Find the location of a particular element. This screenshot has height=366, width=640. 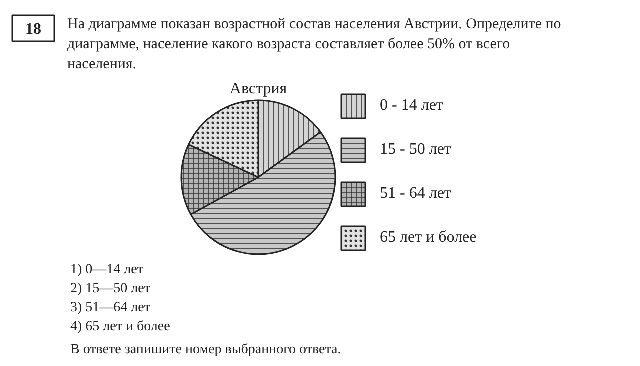

text: 4) 65 лет и более is located at coordinates (120, 327).